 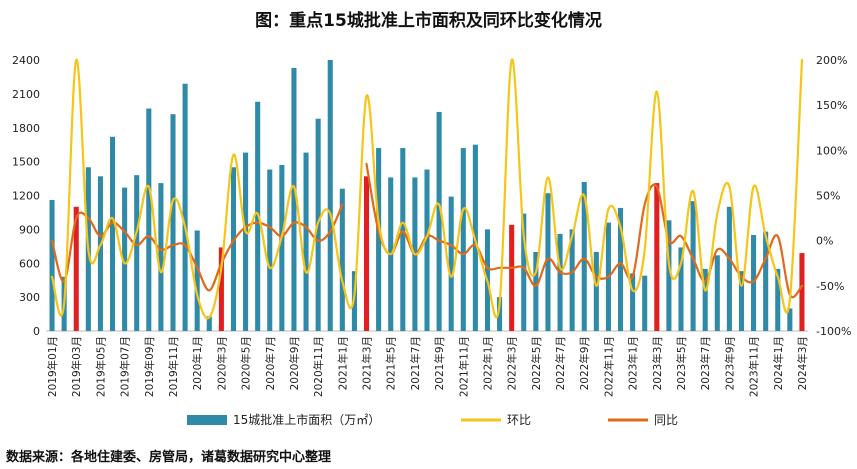 I want to click on y-left-tick-label: 1200, so click(x=26, y=196).